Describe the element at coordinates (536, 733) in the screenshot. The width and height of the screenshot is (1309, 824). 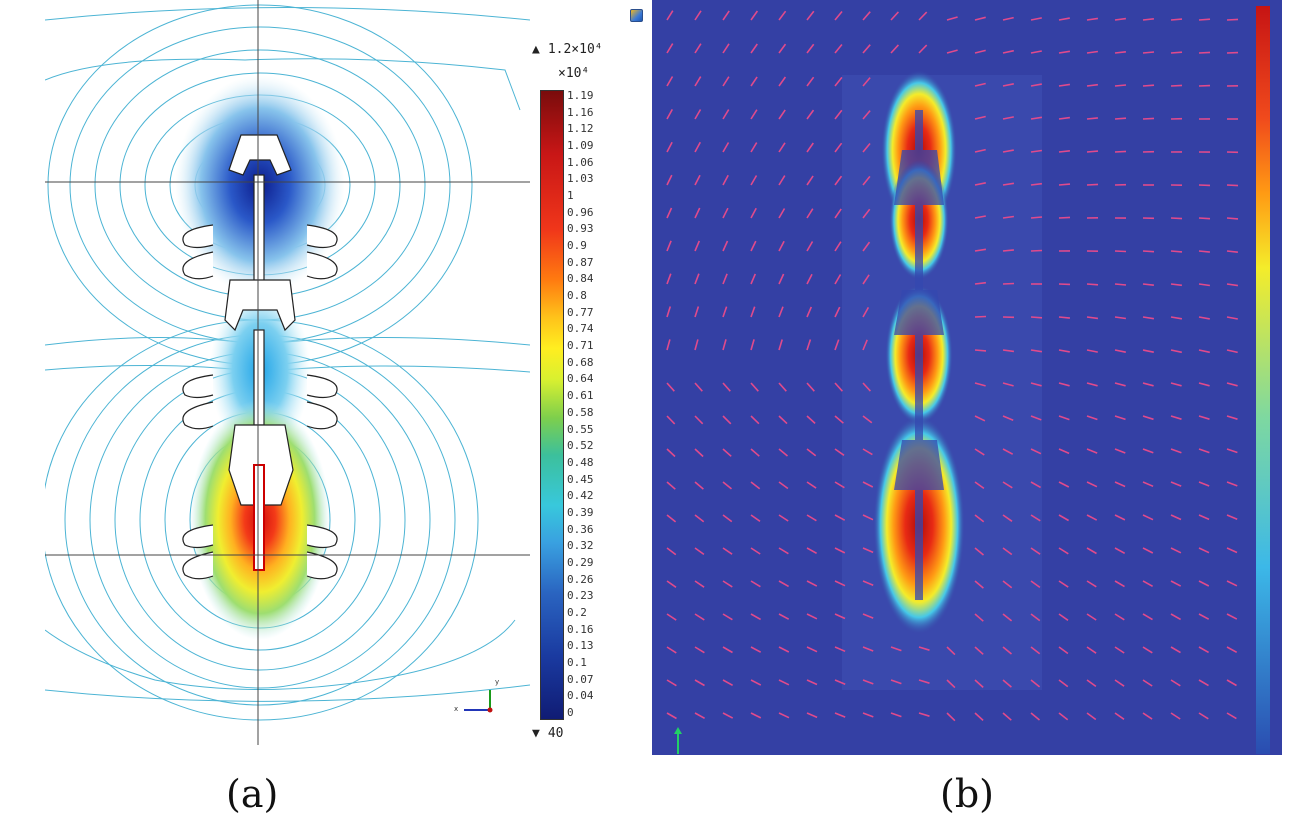
I see `min-triangle-icon: ▼` at that location.